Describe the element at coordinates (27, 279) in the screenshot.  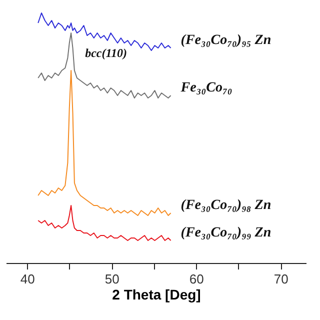
I see `x-tick-label: 40` at that location.